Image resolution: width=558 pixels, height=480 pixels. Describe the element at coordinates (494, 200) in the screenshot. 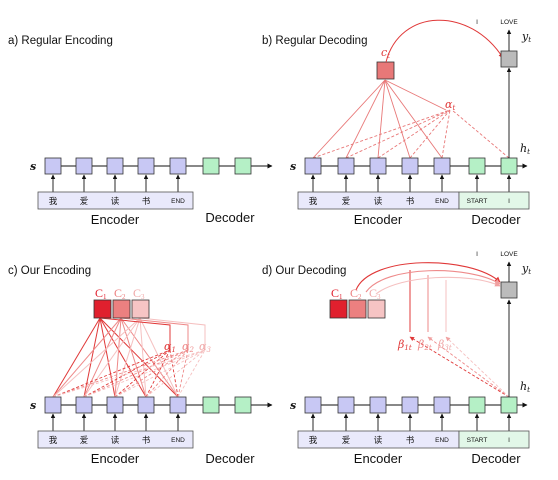

I see `panel-b-decoder-token-strip` at that location.